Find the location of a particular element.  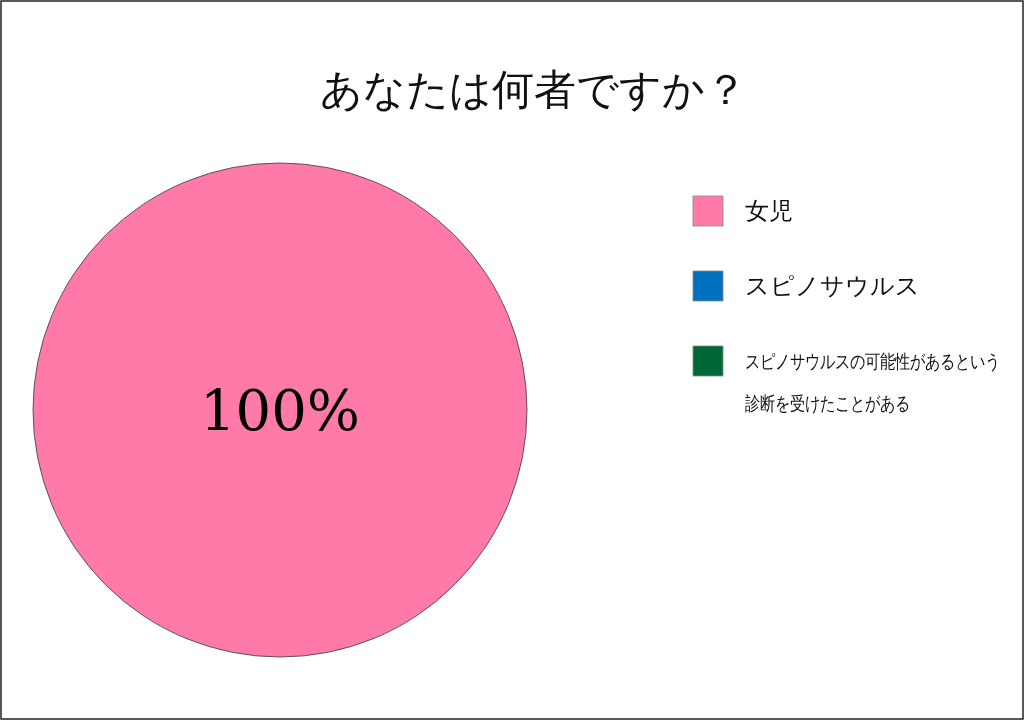

legend-label: 女児 is located at coordinates (769, 211).